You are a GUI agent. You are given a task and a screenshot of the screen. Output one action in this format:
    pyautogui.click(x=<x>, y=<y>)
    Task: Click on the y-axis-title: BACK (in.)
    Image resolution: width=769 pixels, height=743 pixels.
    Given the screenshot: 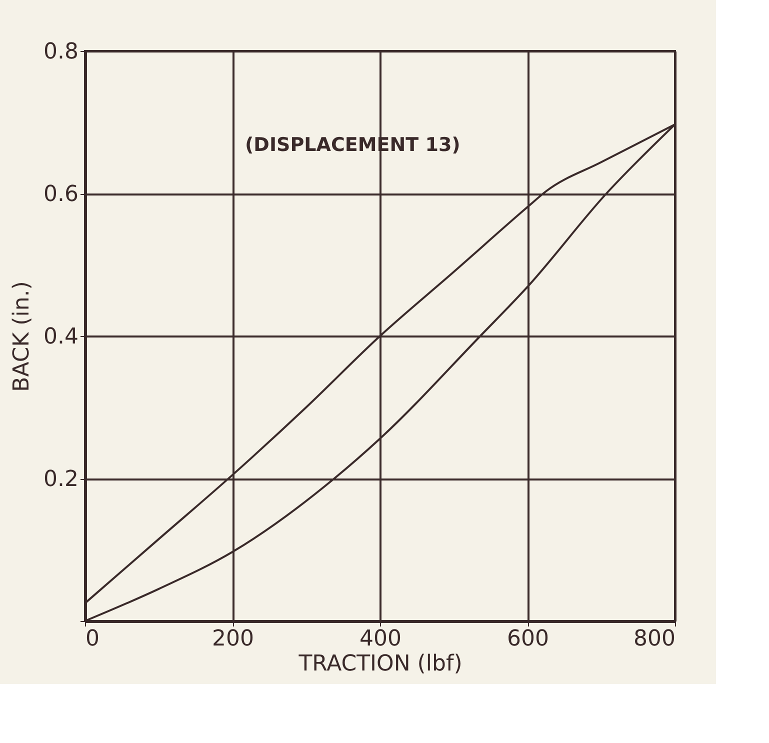 What is the action you would take?
    pyautogui.click(x=22, y=336)
    